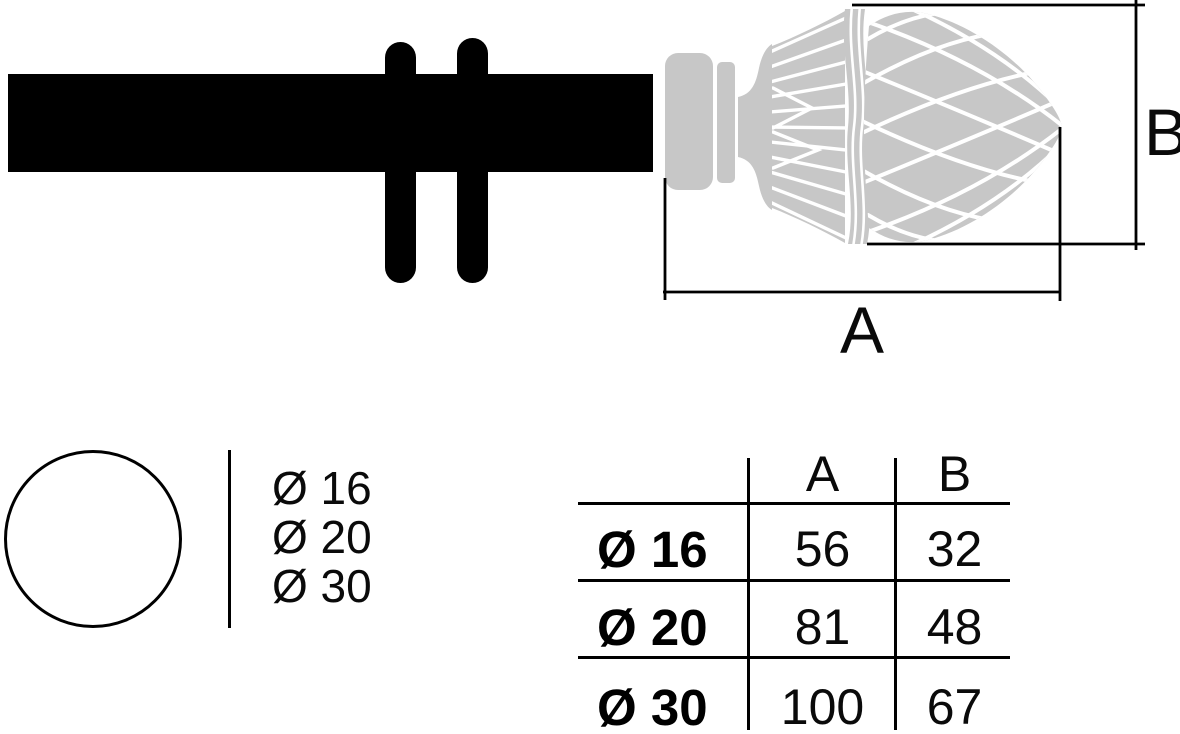  Describe the element at coordinates (954, 549) in the screenshot. I see `table-value-16-b: 32` at that location.